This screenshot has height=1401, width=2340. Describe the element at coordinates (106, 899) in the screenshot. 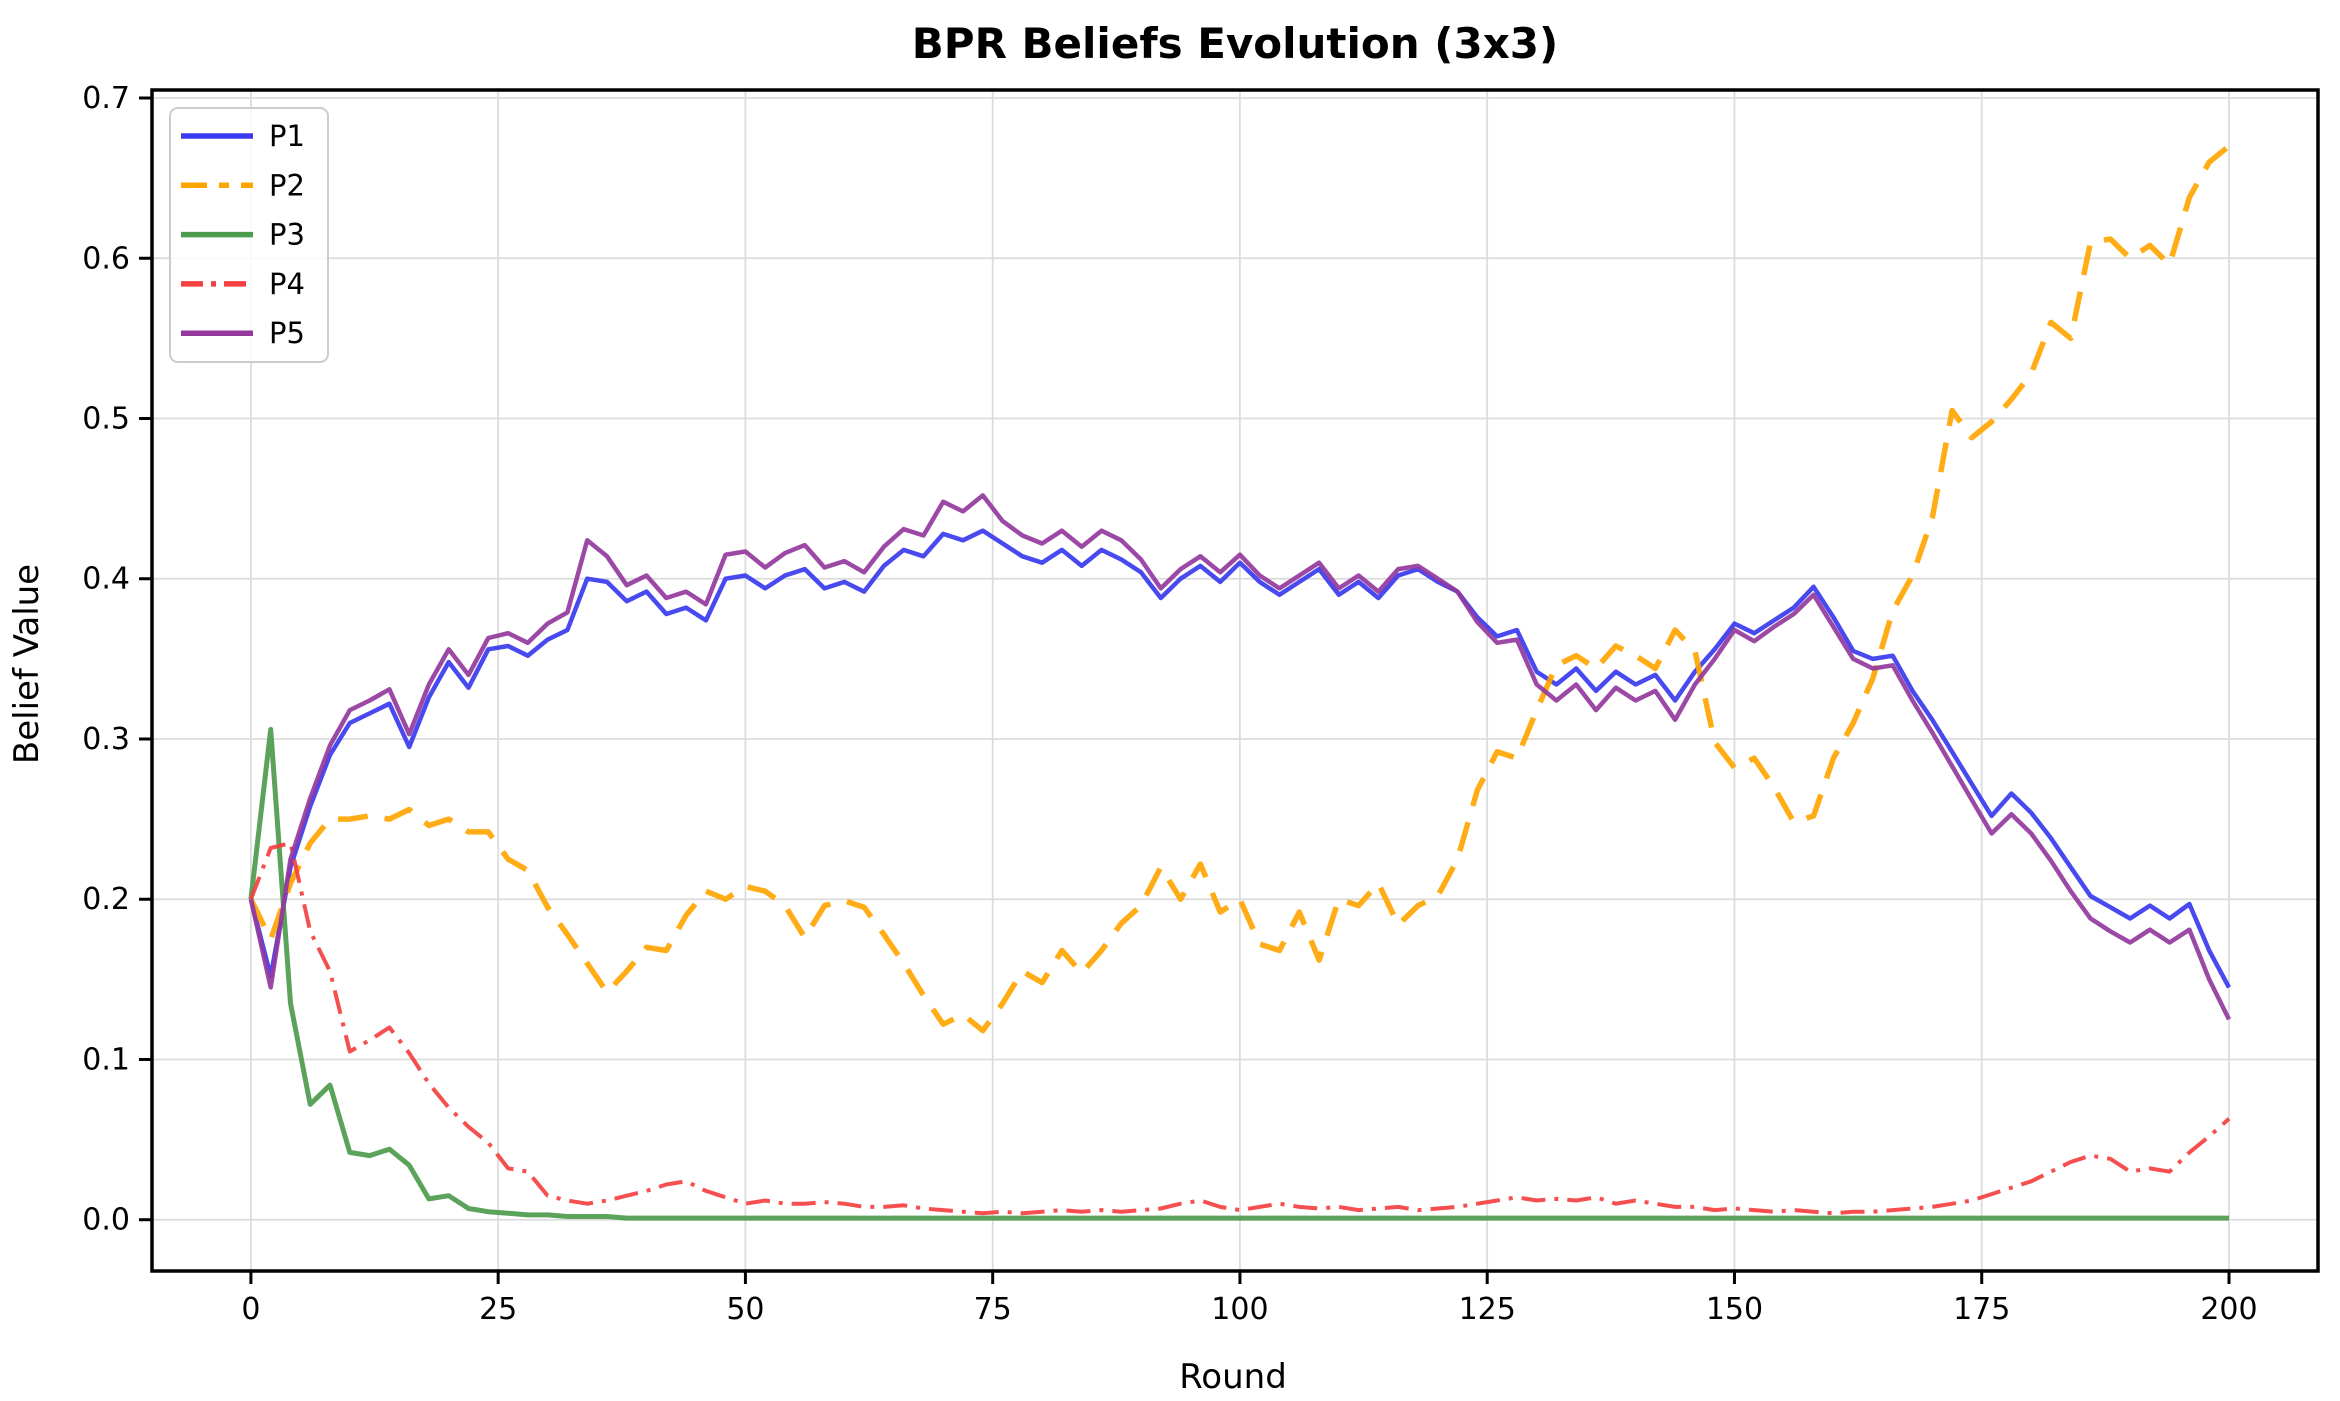

I see `y-tick-label-0.2: 0.2` at that location.